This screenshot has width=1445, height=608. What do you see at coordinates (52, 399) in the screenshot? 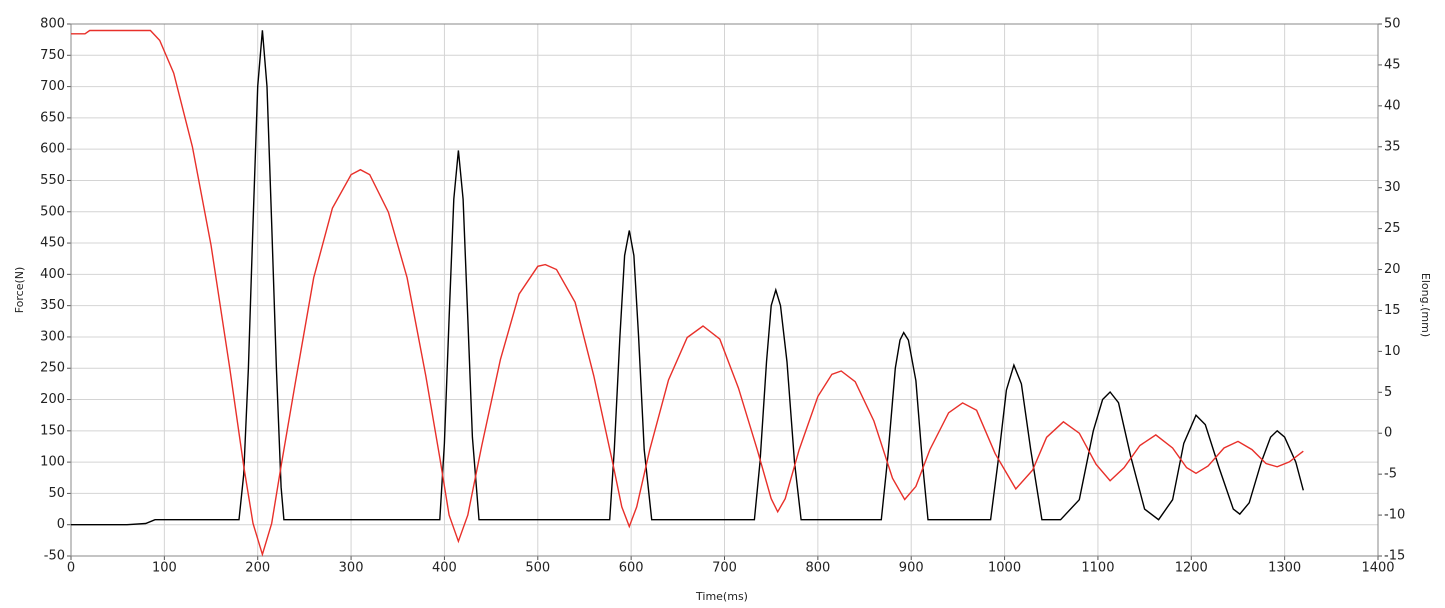
I see `y-tick-label: 200` at bounding box center [52, 399].